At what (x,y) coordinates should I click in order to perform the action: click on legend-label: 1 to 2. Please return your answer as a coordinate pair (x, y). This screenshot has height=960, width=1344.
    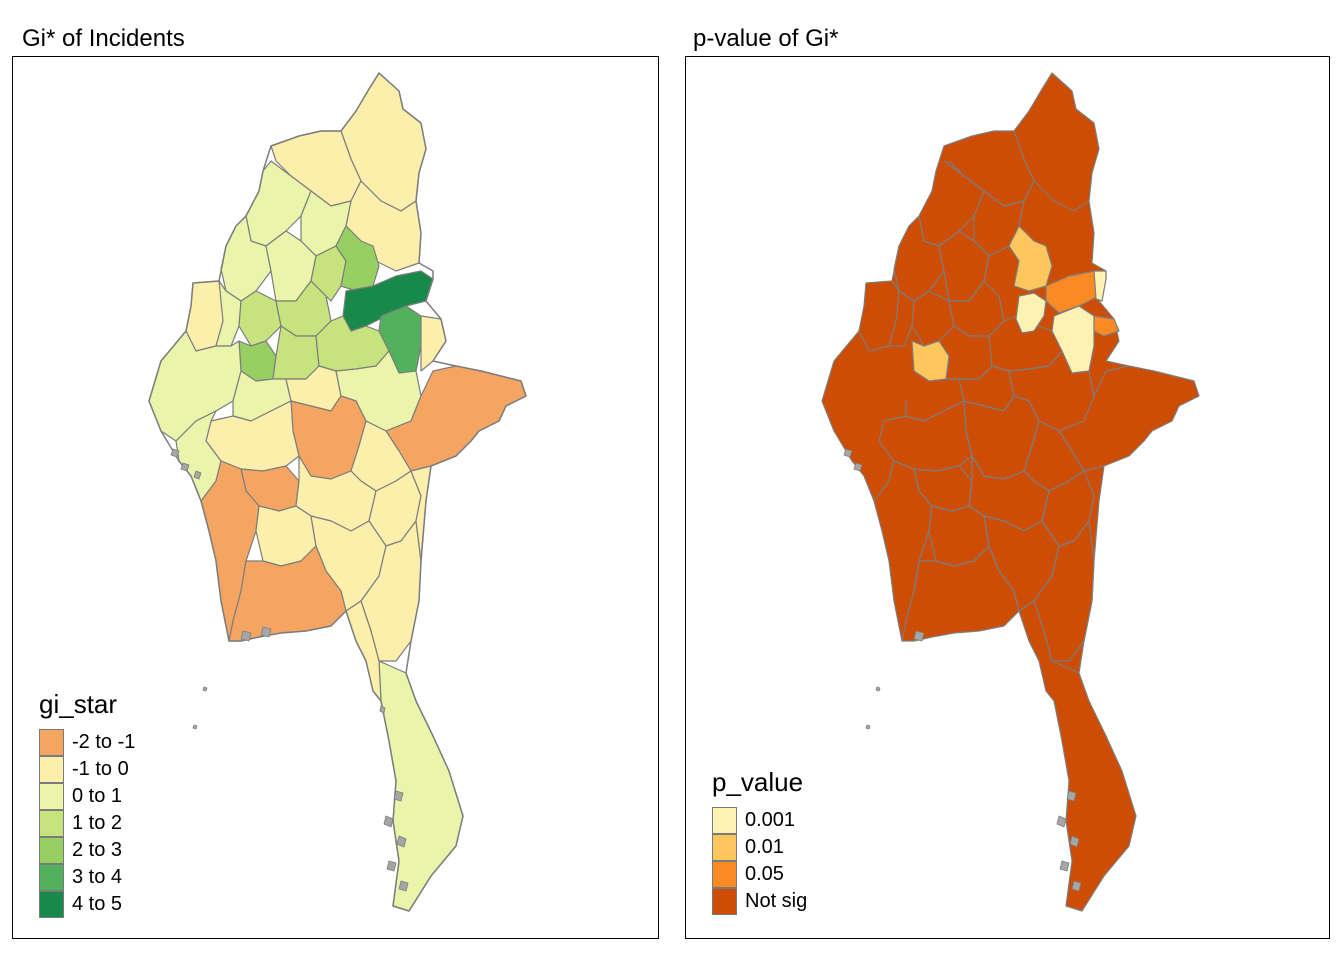
    Looking at the image, I should click on (97, 823).